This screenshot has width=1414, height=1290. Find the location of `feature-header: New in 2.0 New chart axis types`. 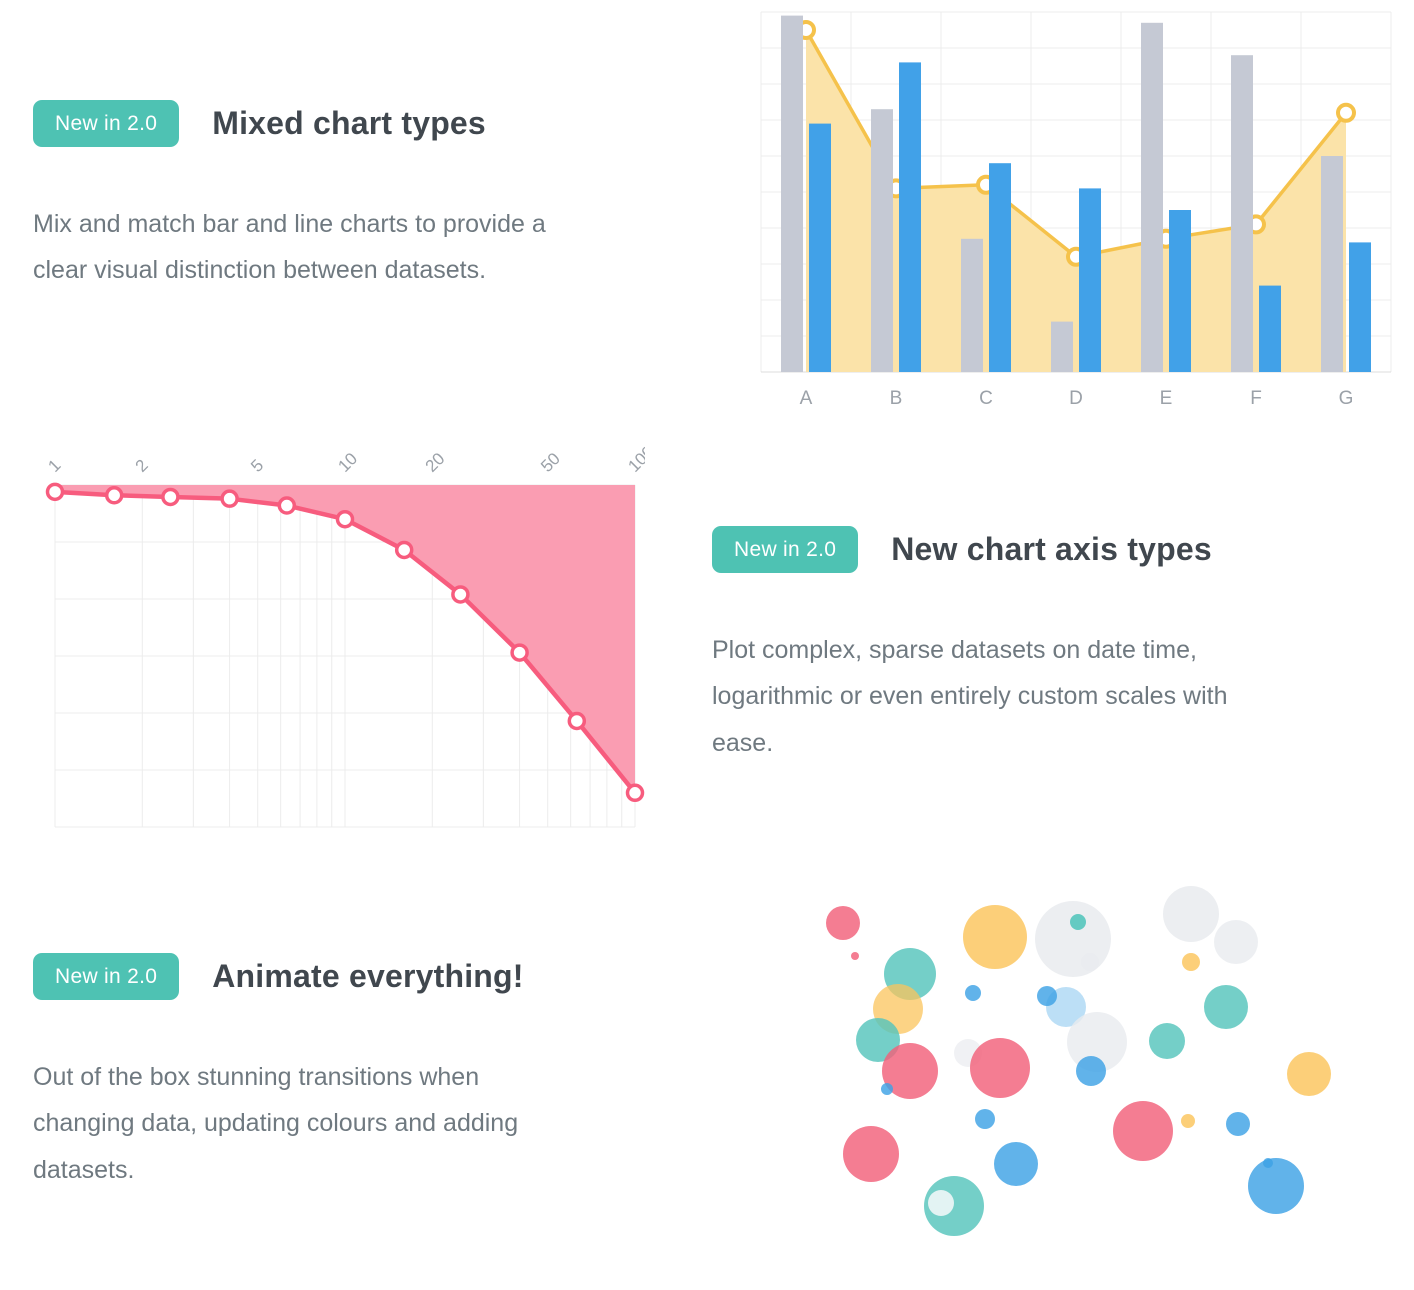

feature-header: New in 2.0 New chart axis types is located at coordinates (1042, 549).